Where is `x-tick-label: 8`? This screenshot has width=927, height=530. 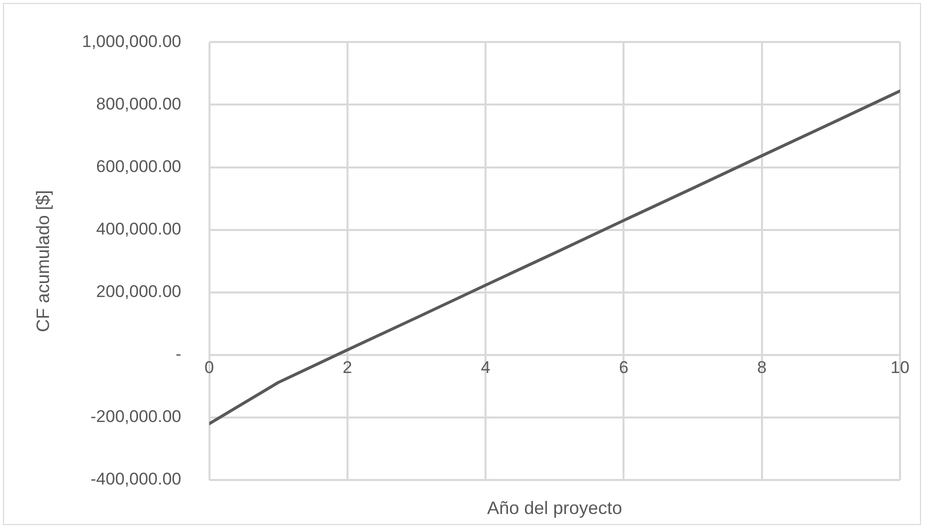
x-tick-label: 8 is located at coordinates (762, 367).